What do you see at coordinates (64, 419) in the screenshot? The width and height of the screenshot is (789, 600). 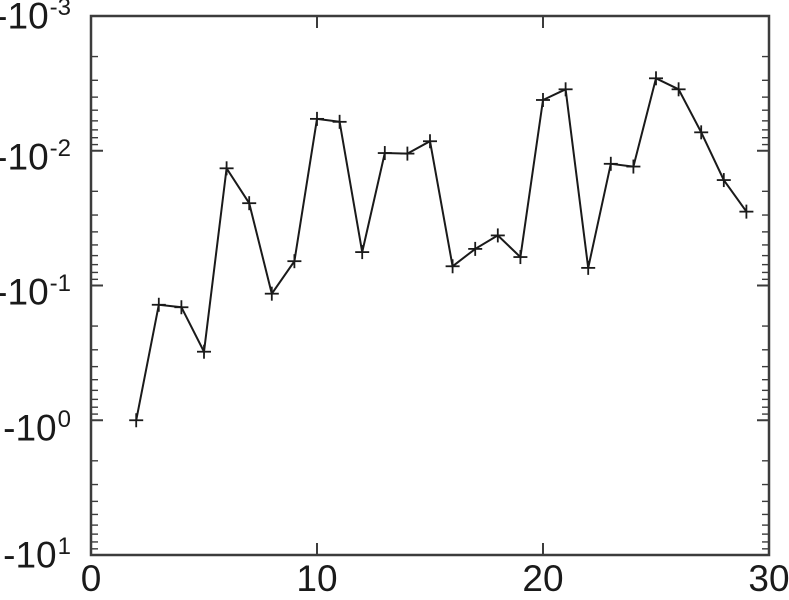 I see `y-tick-exponent: 0` at bounding box center [64, 419].